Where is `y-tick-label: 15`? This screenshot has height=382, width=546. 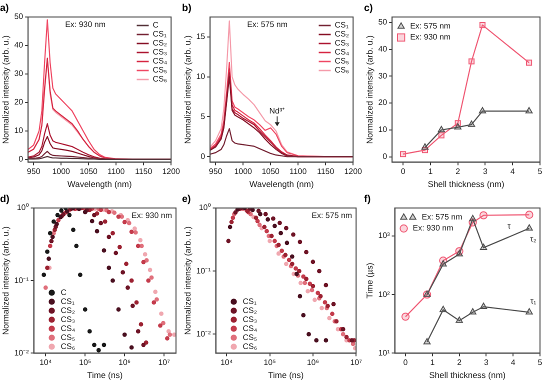
y-tick-label: 15 is located at coordinates (201, 37).